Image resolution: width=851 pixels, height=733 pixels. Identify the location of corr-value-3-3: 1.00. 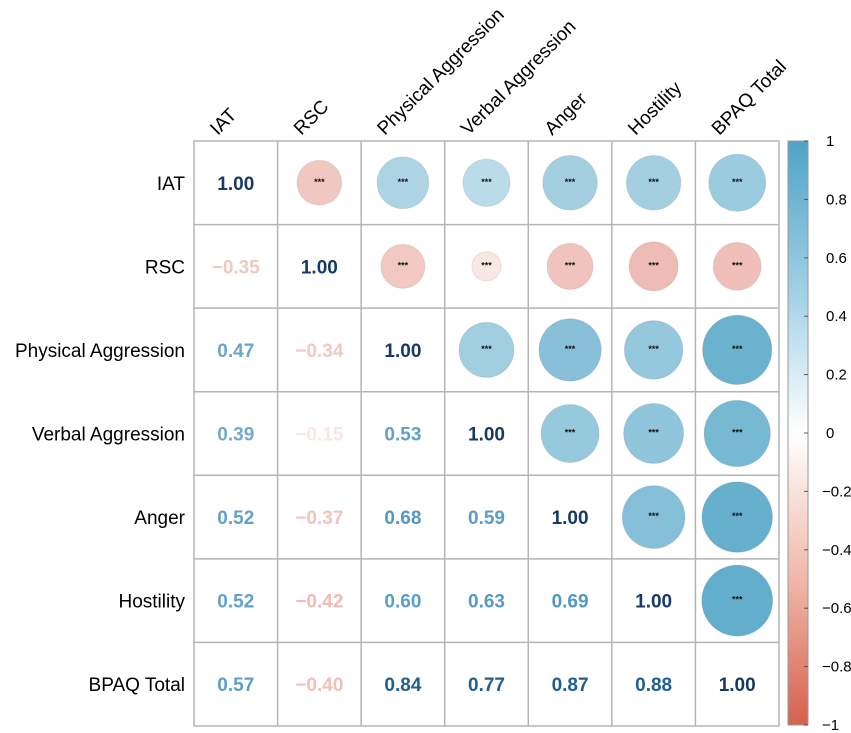
(486, 434).